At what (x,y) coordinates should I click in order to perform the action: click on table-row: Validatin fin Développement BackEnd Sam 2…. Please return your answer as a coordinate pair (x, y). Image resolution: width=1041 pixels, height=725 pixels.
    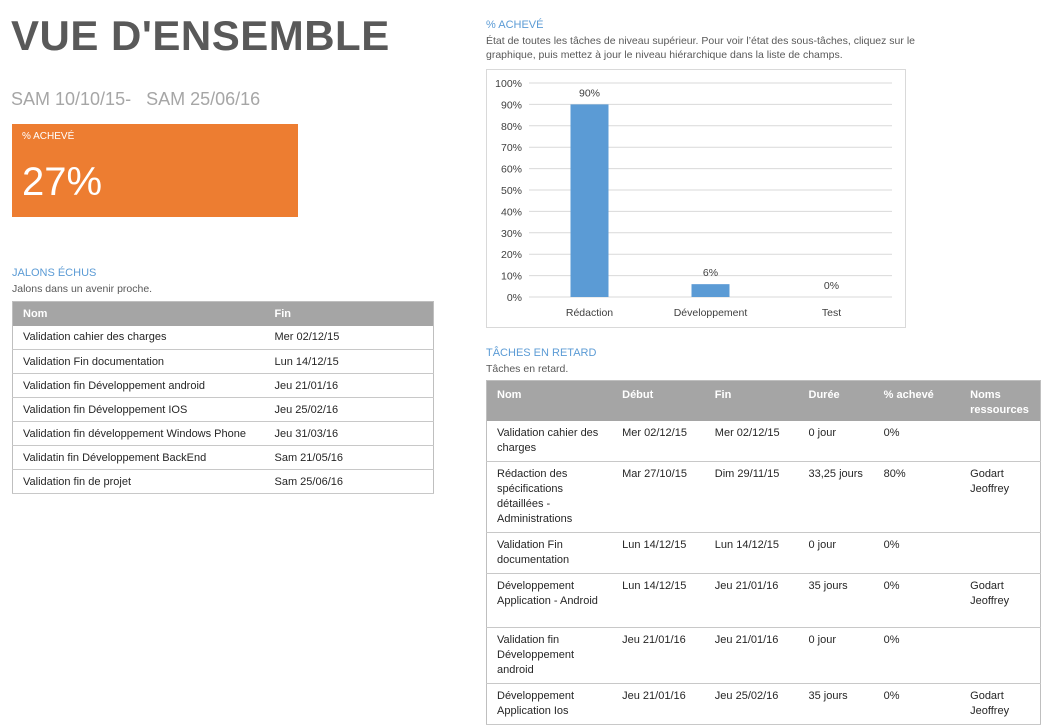
    Looking at the image, I should click on (223, 457).